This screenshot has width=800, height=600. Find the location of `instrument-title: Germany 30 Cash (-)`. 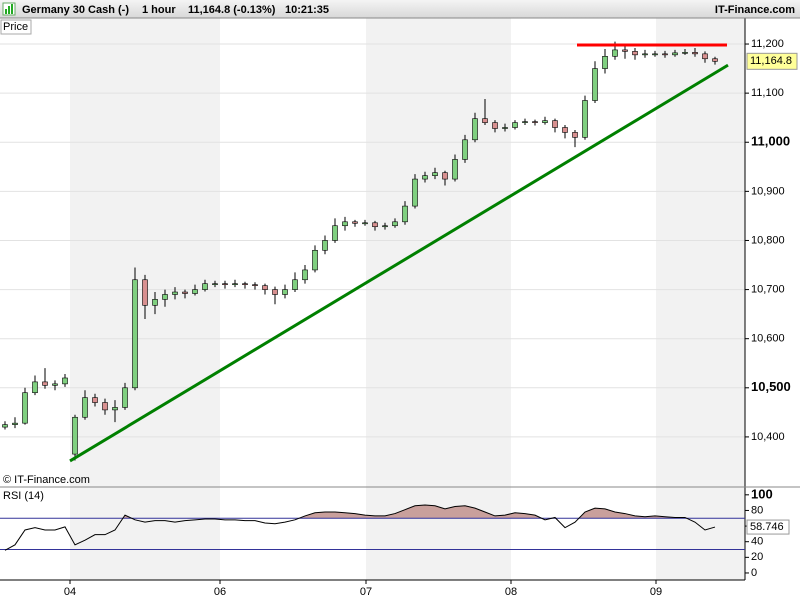

instrument-title: Germany 30 Cash (-) is located at coordinates (75, 10).